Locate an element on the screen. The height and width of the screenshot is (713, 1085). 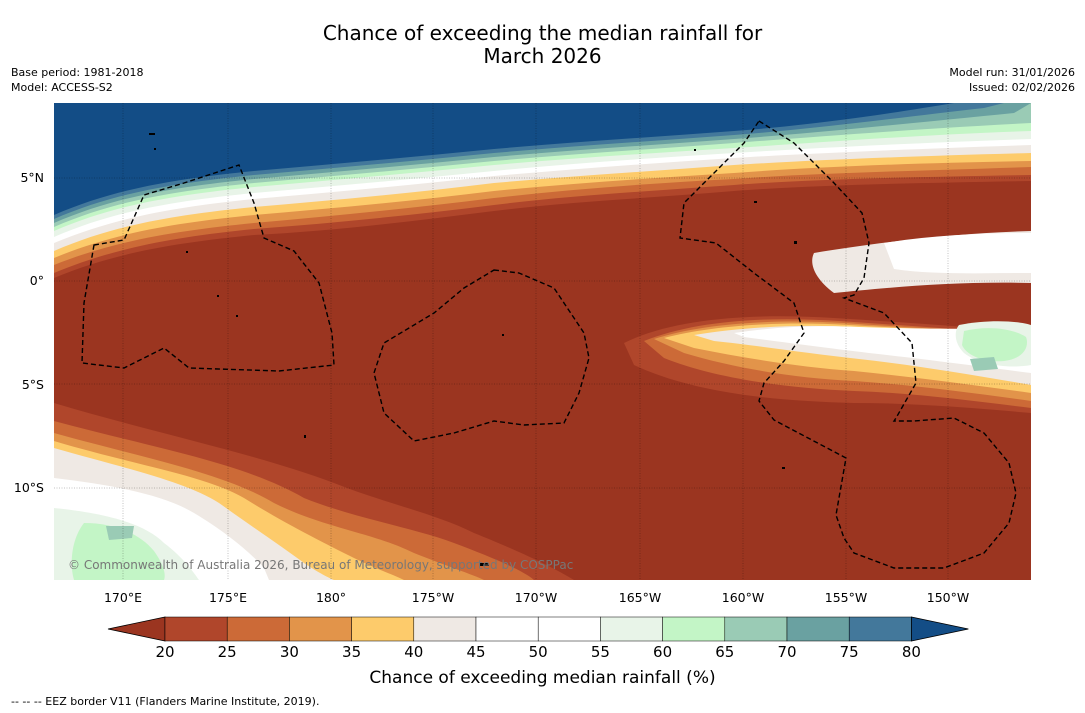
model-name: Model: ACCESS-S2 is located at coordinates (62, 87).